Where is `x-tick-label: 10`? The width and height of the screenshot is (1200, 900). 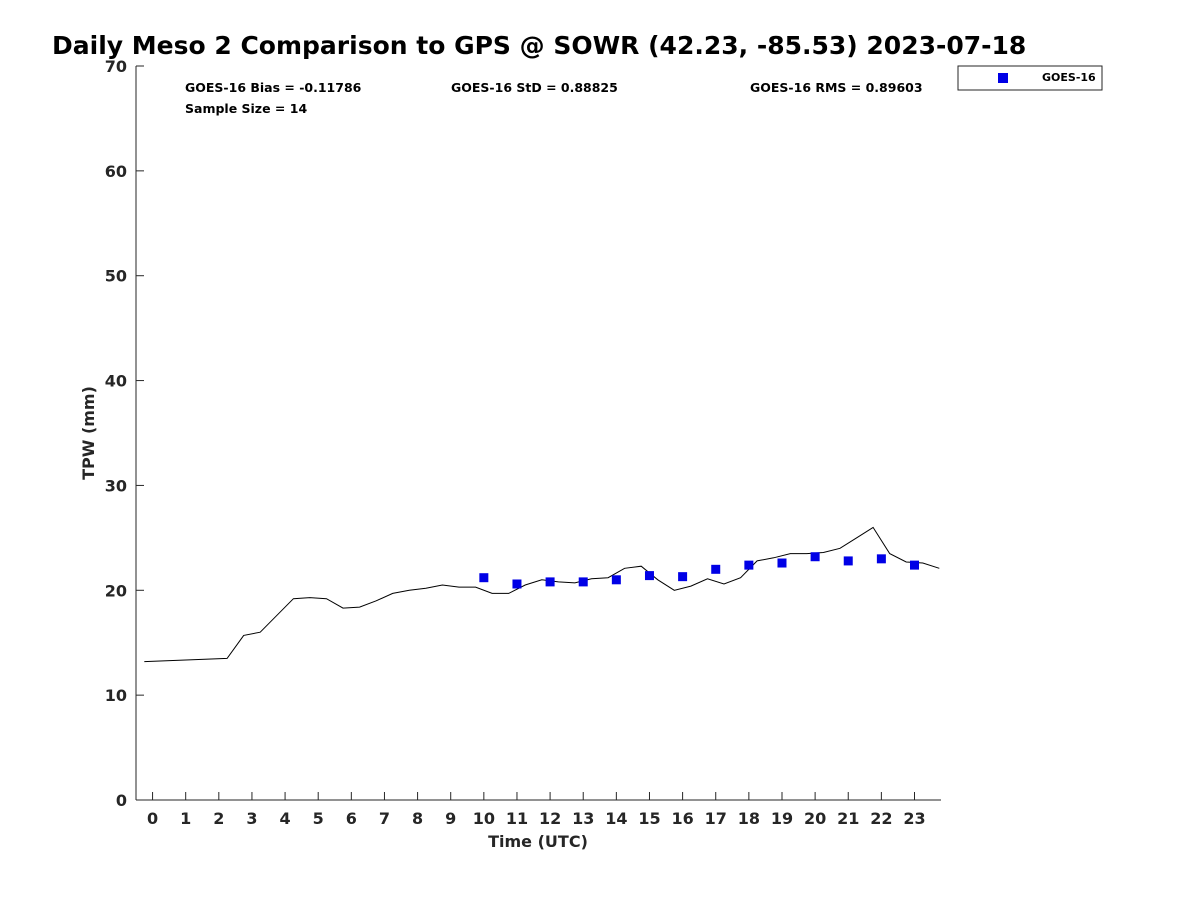
x-tick-label: 10 is located at coordinates (484, 818).